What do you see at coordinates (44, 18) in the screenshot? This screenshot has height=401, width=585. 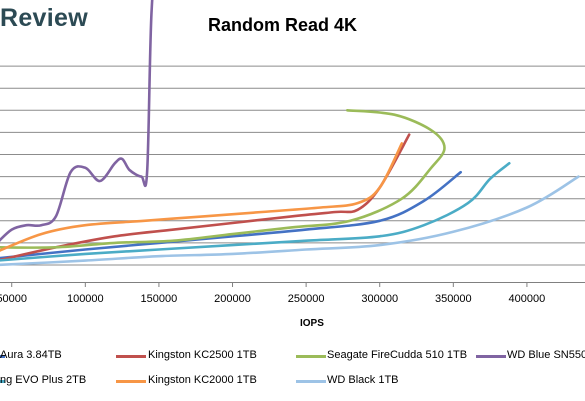 I see `brand-logo-text: Review` at bounding box center [44, 18].